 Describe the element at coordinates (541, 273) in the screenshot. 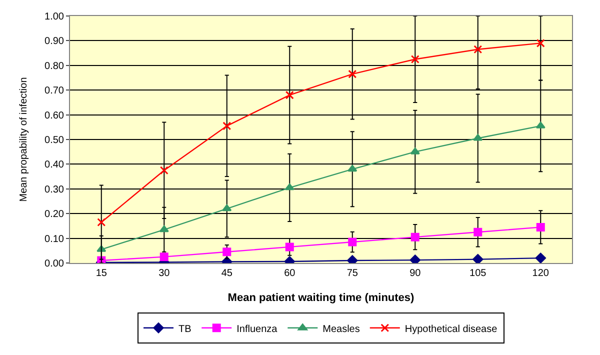

I see `x-tick-label: 120` at that location.